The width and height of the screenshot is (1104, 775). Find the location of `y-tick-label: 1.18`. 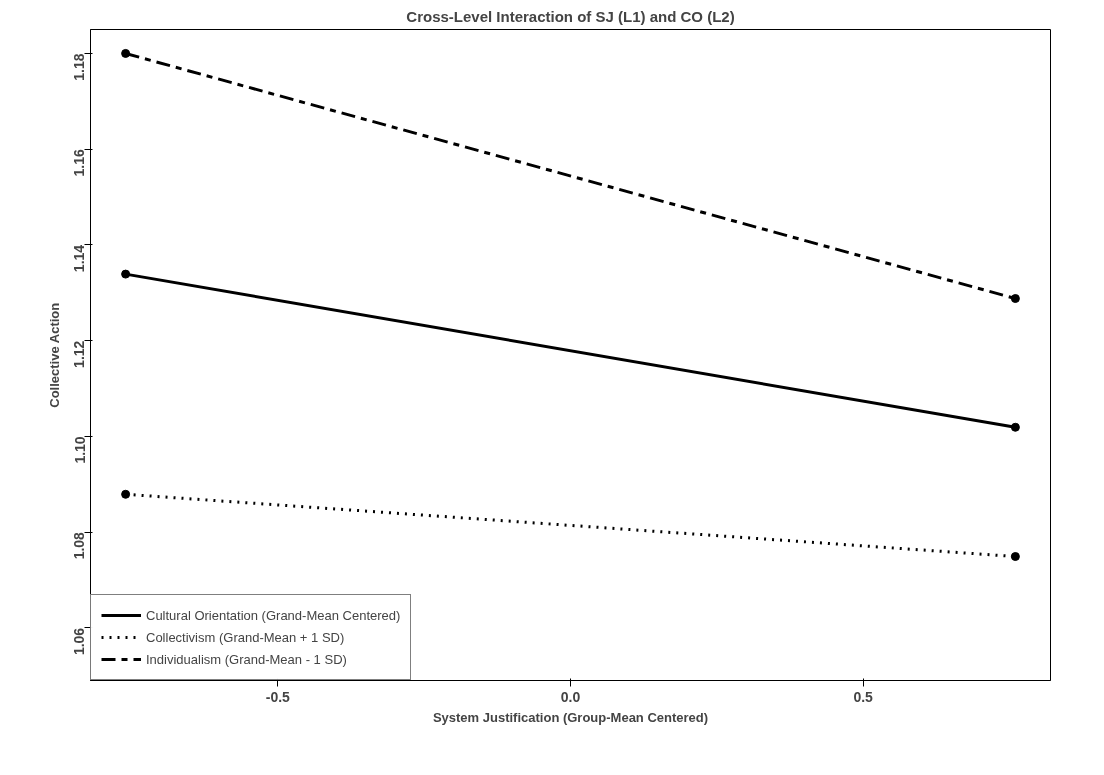

y-tick-label: 1.18 is located at coordinates (79, 67).